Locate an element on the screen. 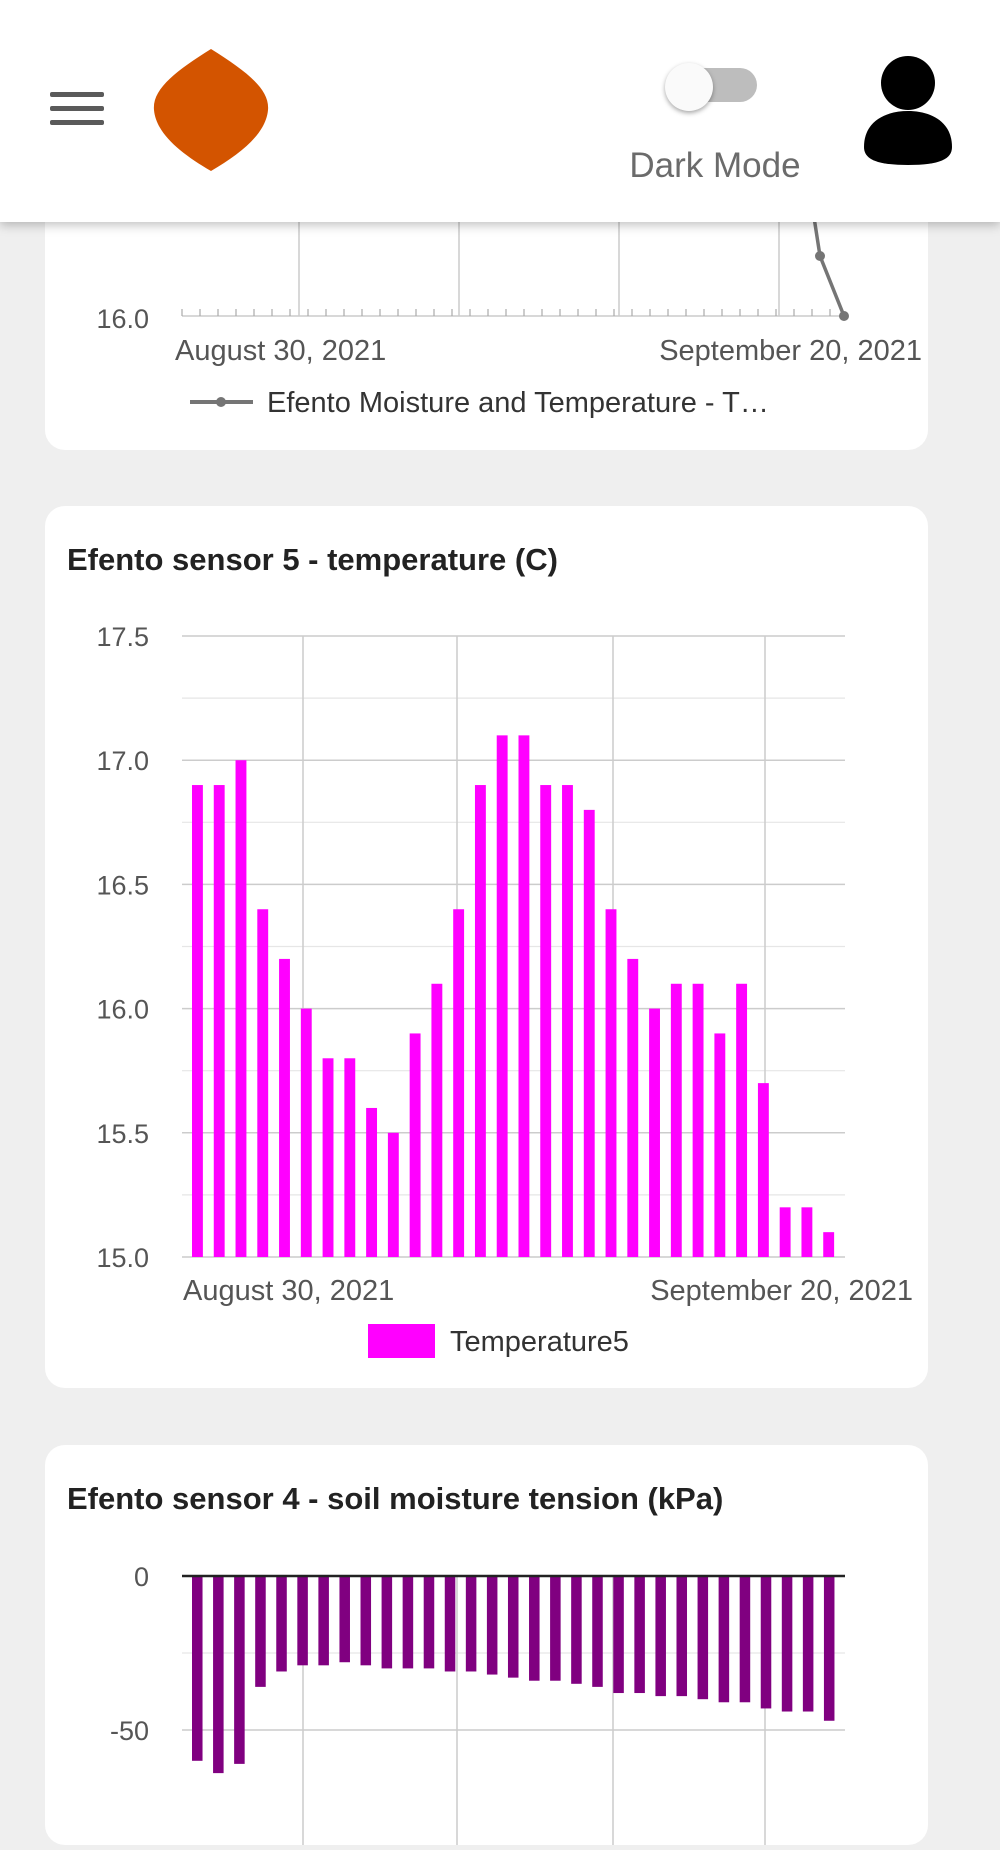 The height and width of the screenshot is (1850, 1000). y-tick-label: 17.0 is located at coordinates (122, 761).